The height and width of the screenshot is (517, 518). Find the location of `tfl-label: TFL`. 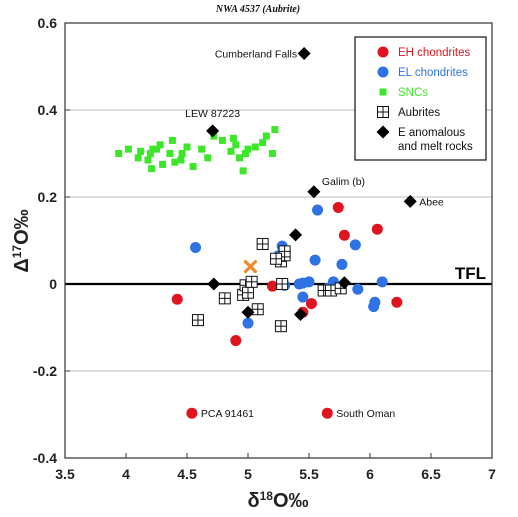

tfl-label: TFL is located at coordinates (470, 273).